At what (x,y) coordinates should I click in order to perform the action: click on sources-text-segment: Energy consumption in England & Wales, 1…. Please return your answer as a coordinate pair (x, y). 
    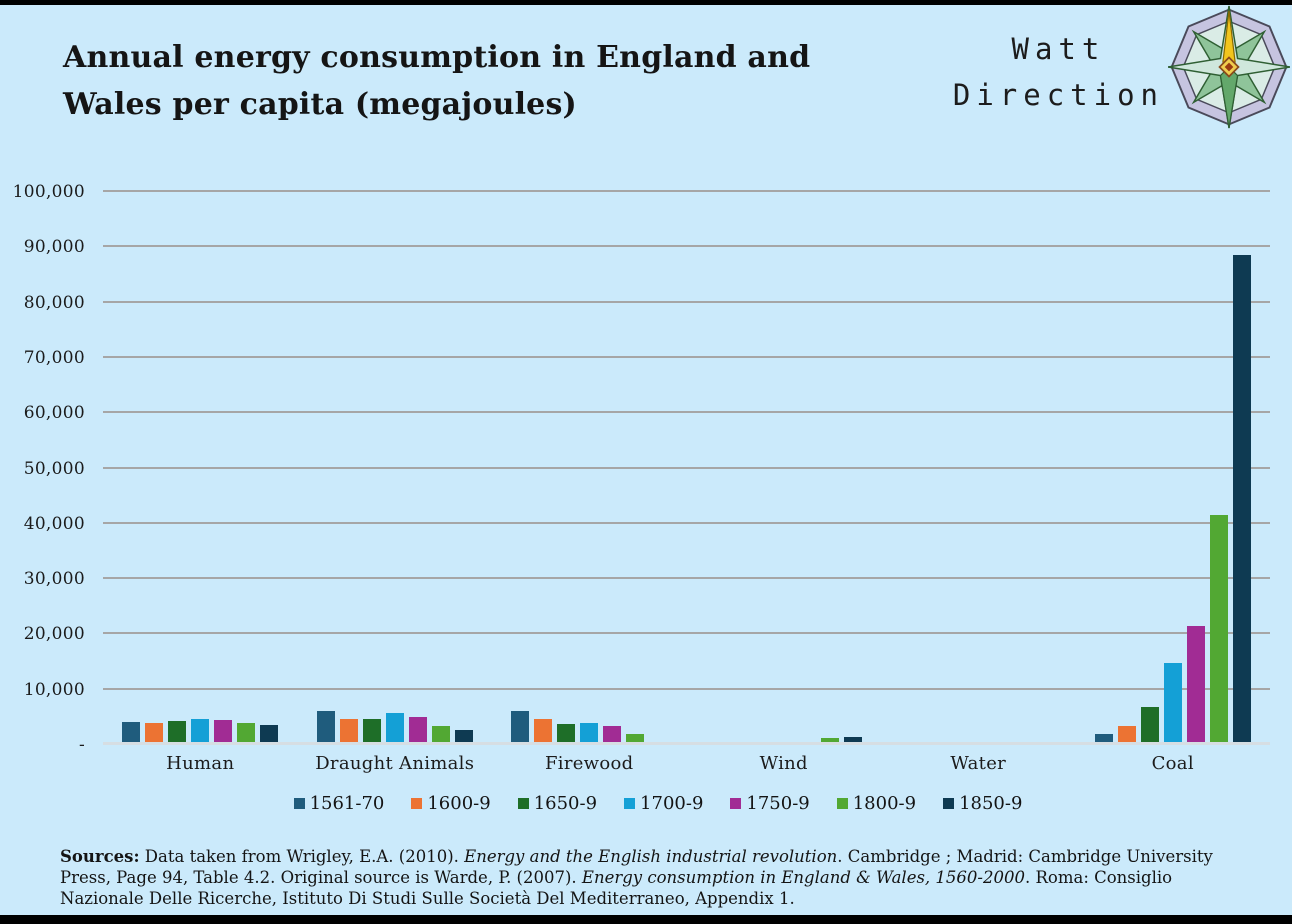
    Looking at the image, I should click on (803, 877).